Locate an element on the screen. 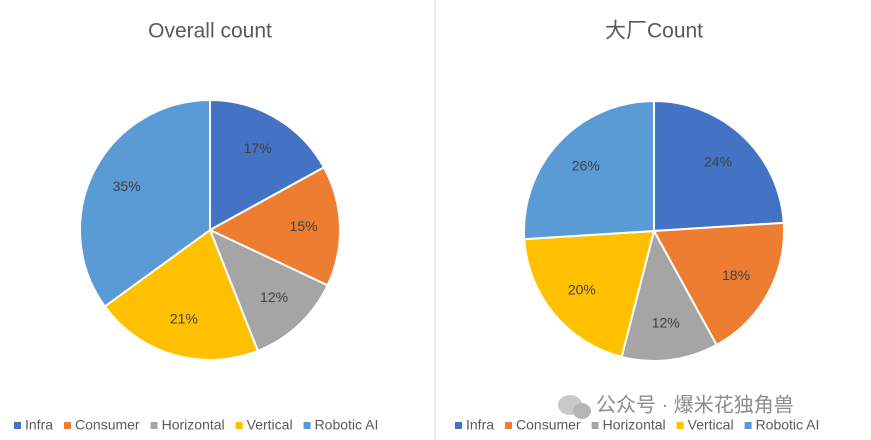  data-label: 24% is located at coordinates (718, 161).